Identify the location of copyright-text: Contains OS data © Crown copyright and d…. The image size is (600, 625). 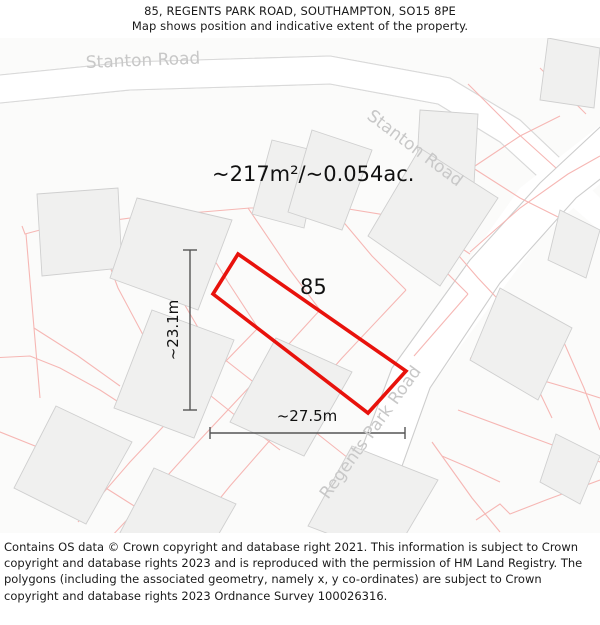
(293, 571).